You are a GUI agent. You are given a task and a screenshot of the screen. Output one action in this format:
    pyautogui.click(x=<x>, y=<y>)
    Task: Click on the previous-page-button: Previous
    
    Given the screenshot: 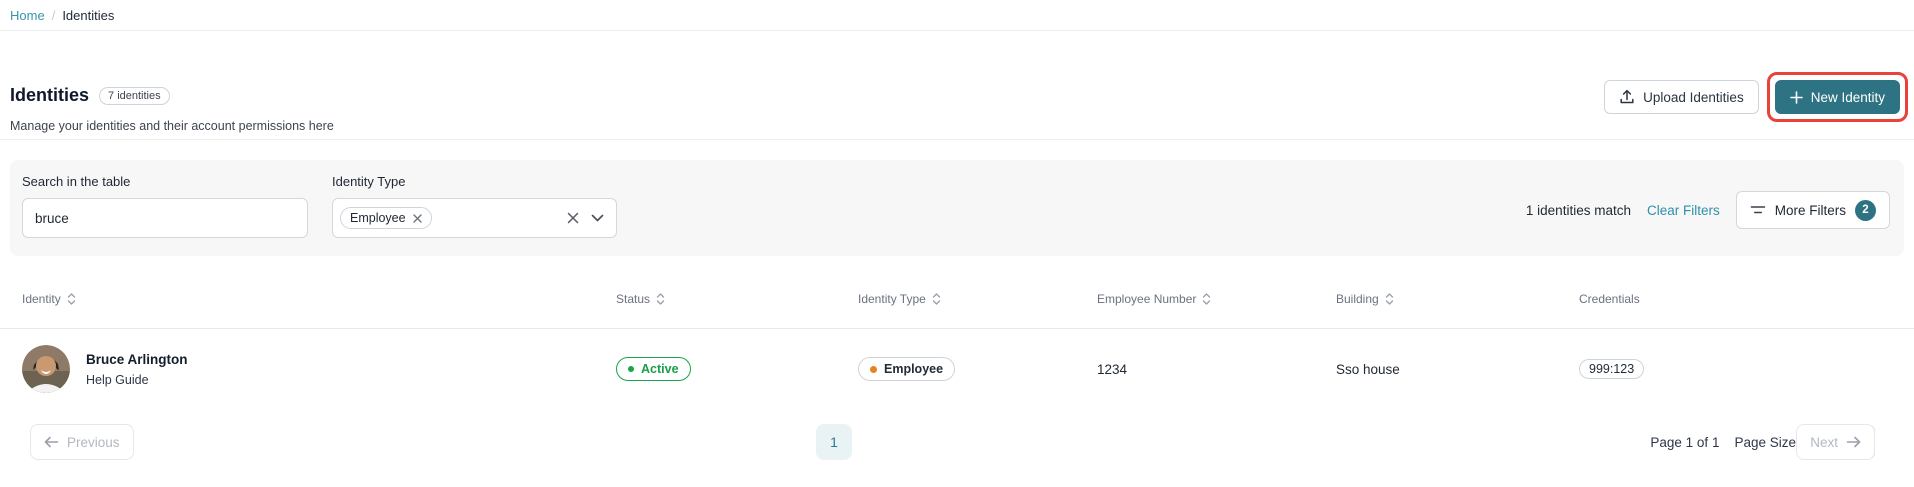 What is the action you would take?
    pyautogui.click(x=82, y=442)
    